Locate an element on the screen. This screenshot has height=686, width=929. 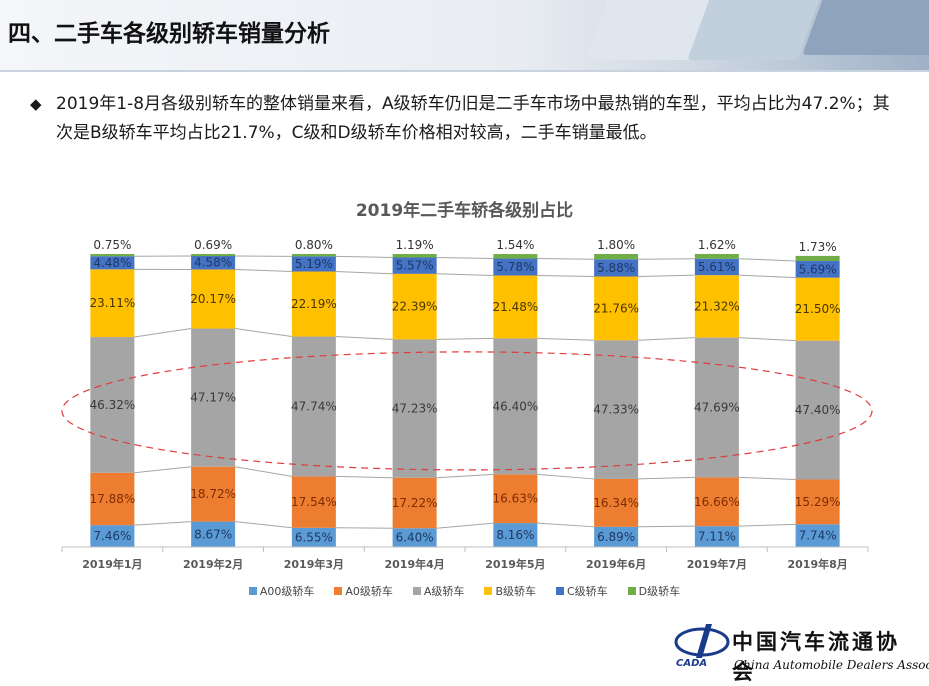
data-label-c: 5.78% is located at coordinates (515, 267).